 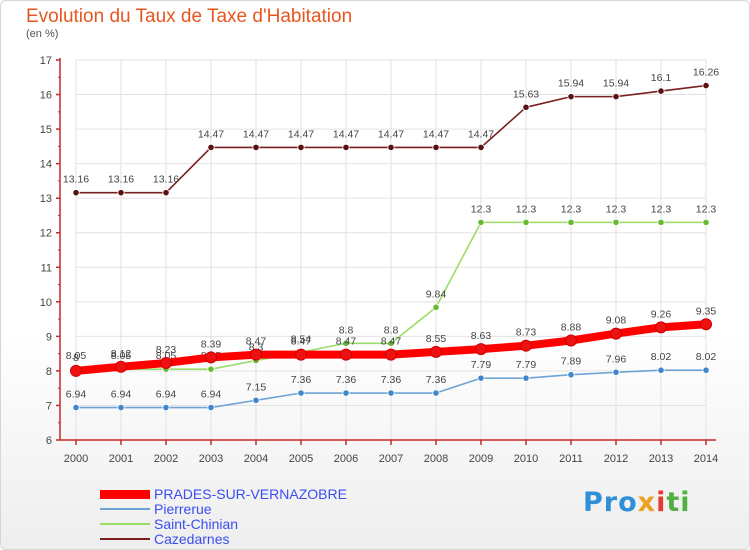 What do you see at coordinates (46, 199) in the screenshot?
I see `y-tick-label: 13` at bounding box center [46, 199].